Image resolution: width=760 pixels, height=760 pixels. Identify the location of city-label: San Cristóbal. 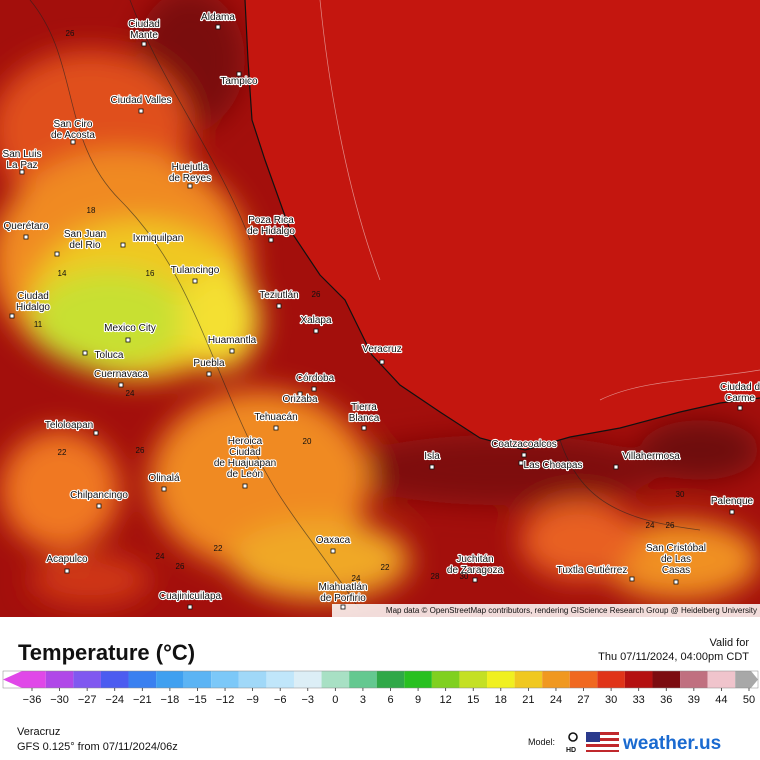
(676, 548).